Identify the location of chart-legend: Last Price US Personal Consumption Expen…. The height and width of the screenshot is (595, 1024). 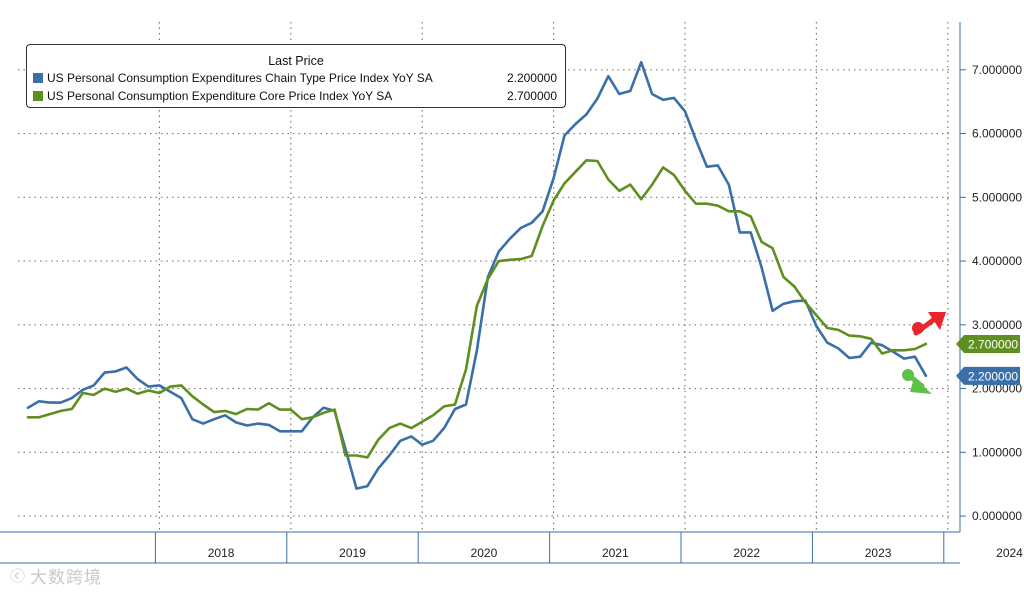
(296, 76).